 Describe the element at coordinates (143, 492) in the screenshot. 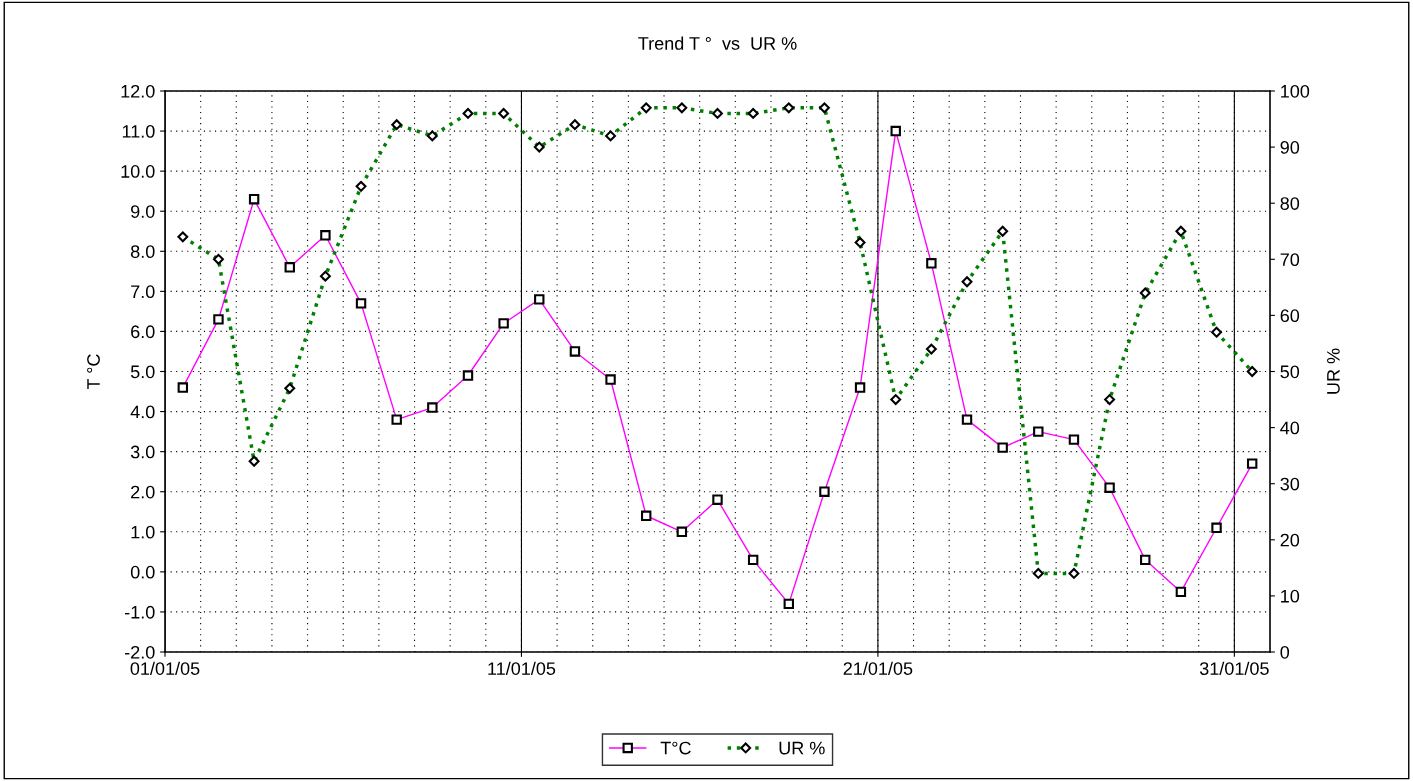

I see `y-tick-label: 2.0` at that location.